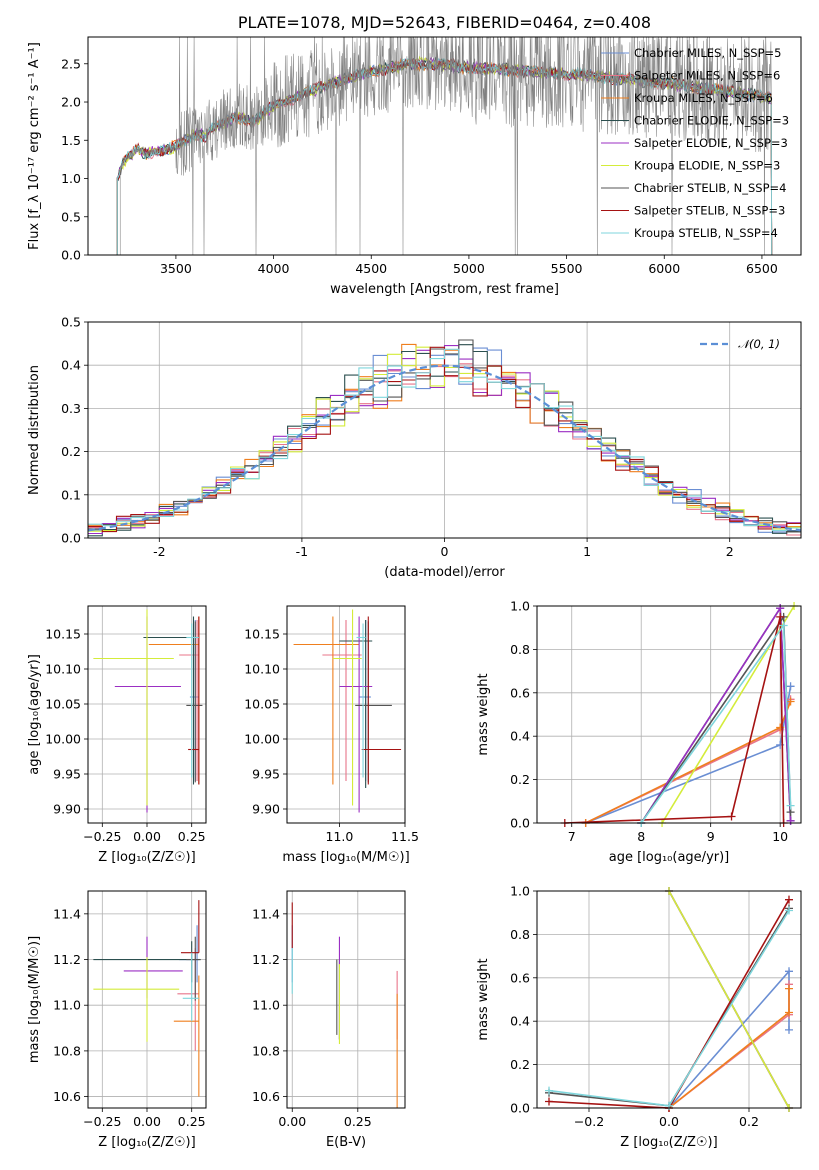 This screenshot has height=1170, width=819. I want to click on histogram-step, so click(444, 439).